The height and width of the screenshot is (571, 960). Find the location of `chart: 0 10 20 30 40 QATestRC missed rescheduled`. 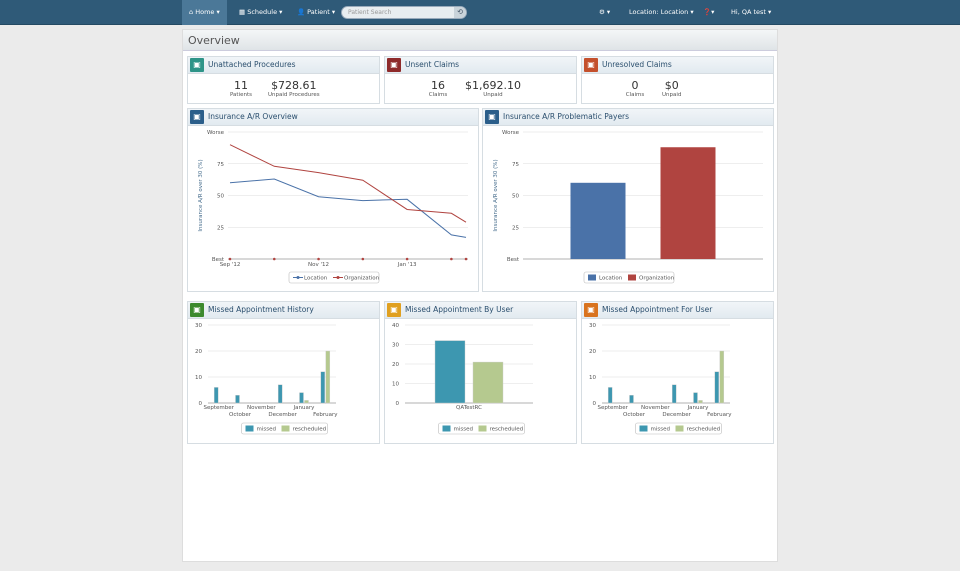

chart: 0 10 20 30 40 QATestRC missed rescheduled is located at coordinates (462, 379).